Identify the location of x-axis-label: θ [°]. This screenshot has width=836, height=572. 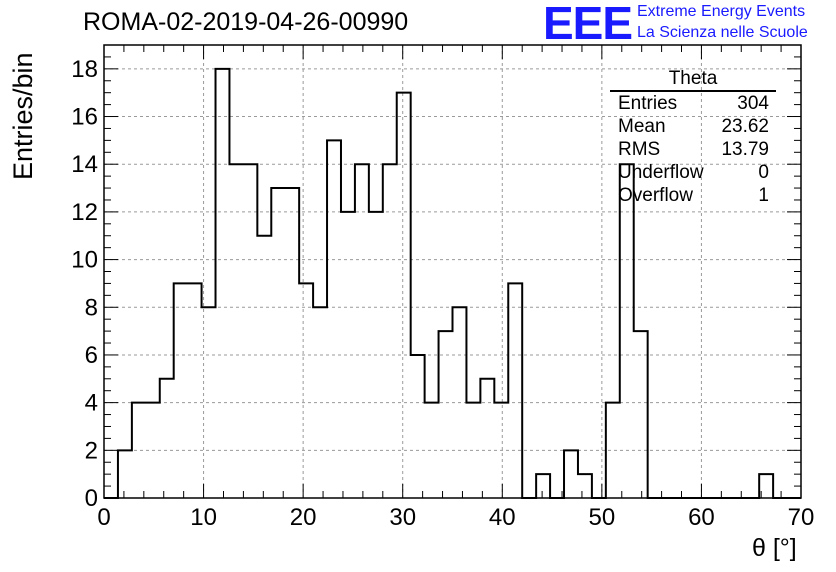
(774, 548).